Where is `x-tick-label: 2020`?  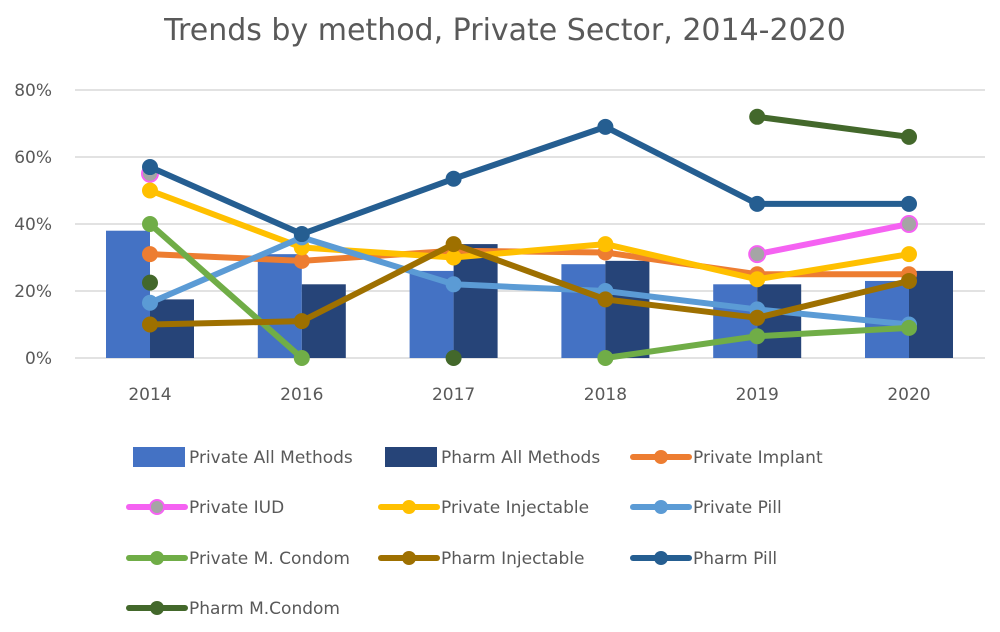 x-tick-label: 2020 is located at coordinates (908, 395).